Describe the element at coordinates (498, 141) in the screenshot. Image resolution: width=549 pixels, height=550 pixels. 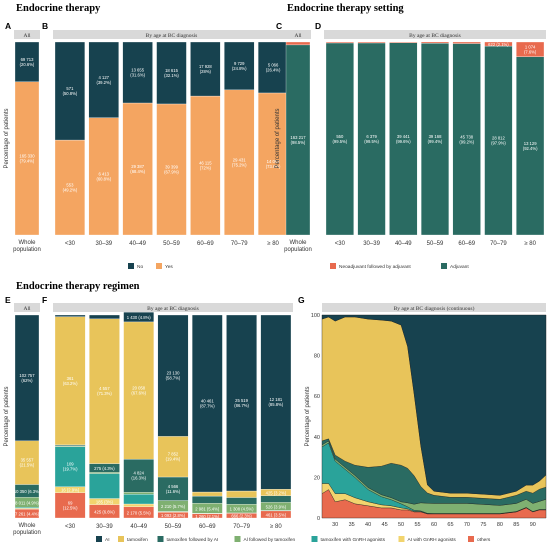
I see `panel-d-data-label-adjuvant-5: 28 812 (97.9%)` at that location.